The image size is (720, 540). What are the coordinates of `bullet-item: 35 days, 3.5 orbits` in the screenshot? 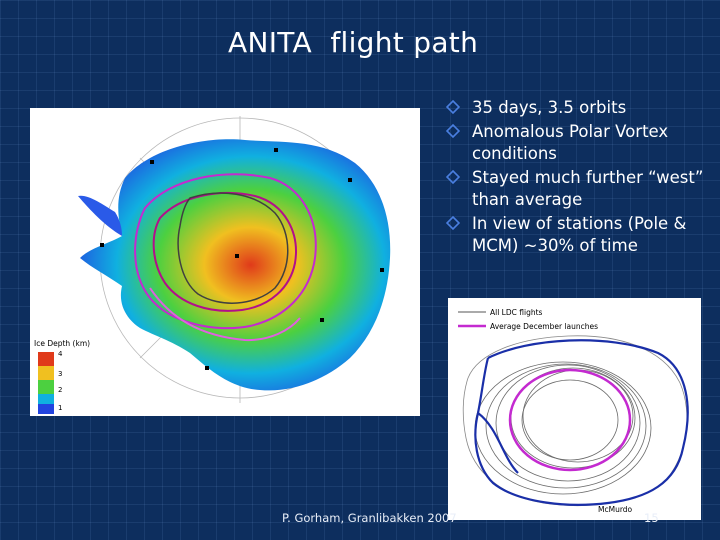 It's located at (576, 108).